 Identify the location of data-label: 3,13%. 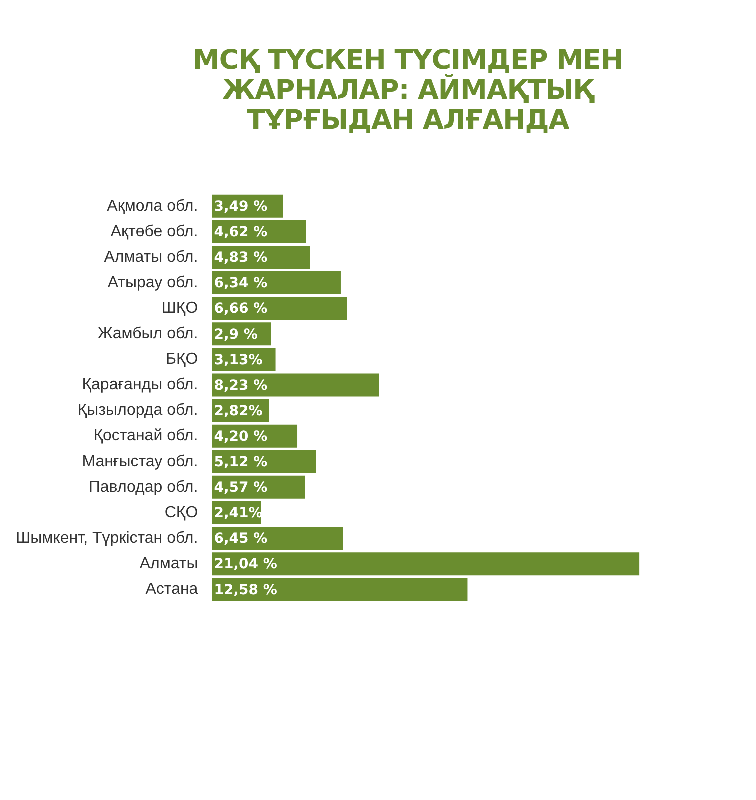
(238, 360).